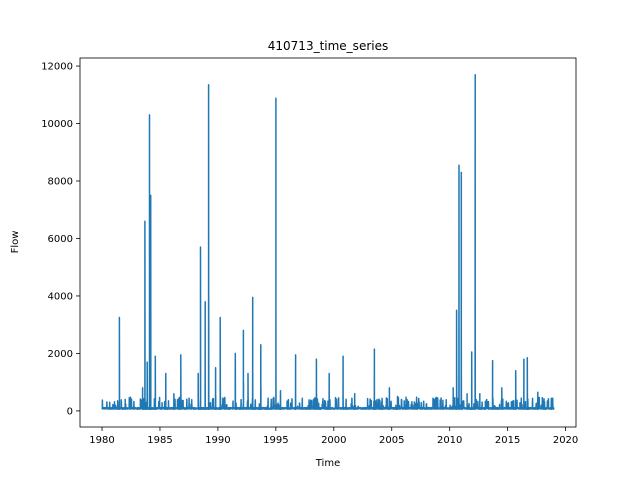 This screenshot has height=480, width=640. I want to click on x-tick-label: 1990, so click(217, 440).